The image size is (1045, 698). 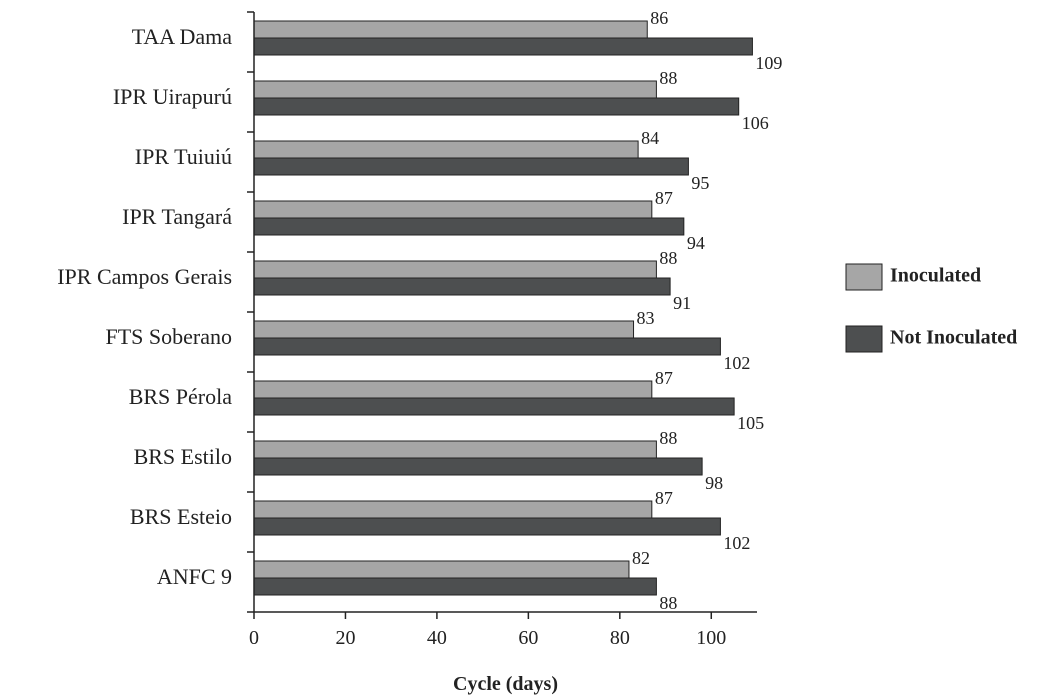 What do you see at coordinates (345, 638) in the screenshot?
I see `x-tick-label-20: 20` at bounding box center [345, 638].